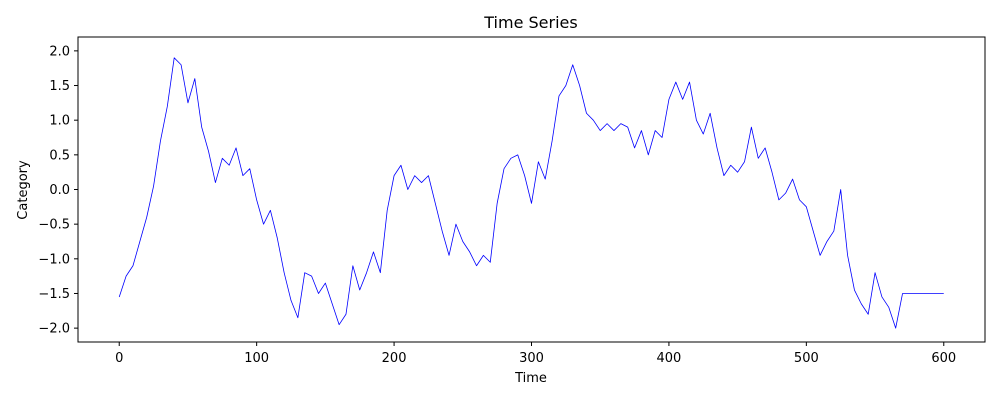 Image resolution: width=1000 pixels, height=405 pixels. I want to click on y-tick-label: 2.0, so click(59, 51).